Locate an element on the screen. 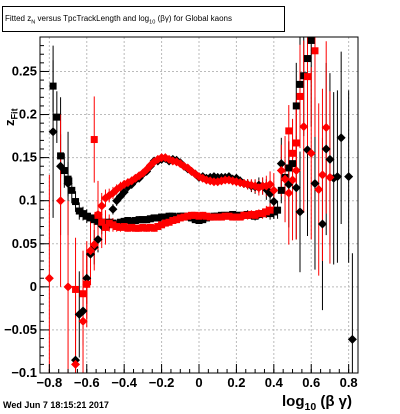  y-tick-label: 0.15 is located at coordinates (24, 157).